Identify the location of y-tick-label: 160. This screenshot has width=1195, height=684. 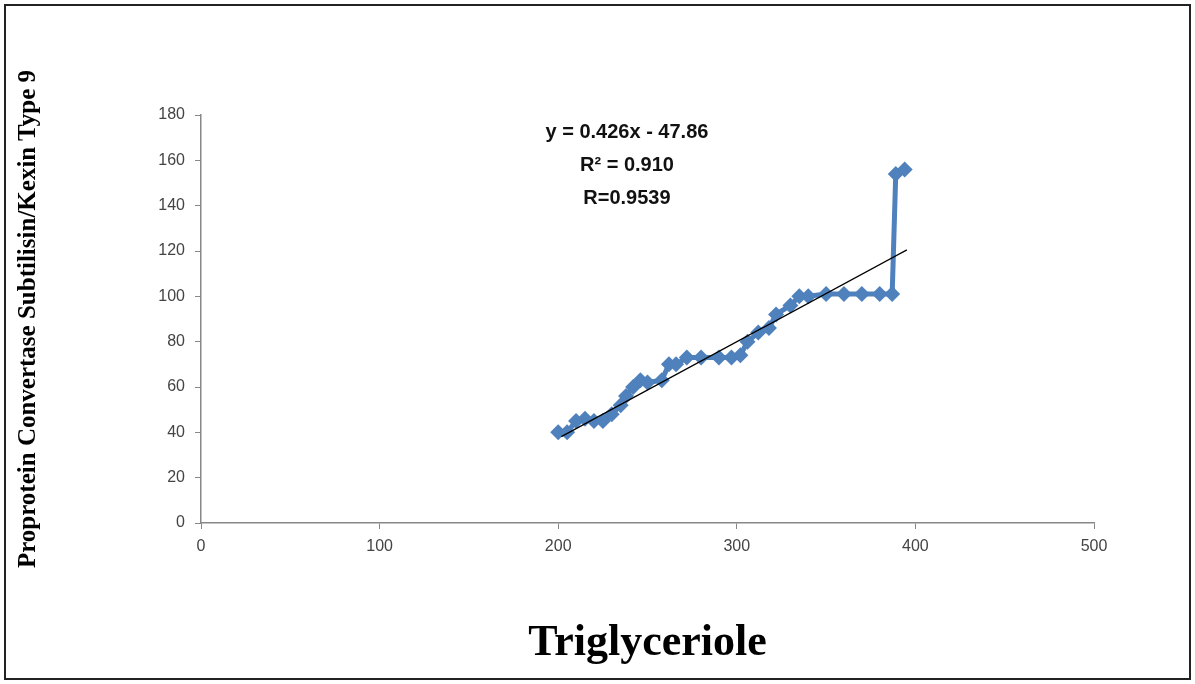
(172, 159).